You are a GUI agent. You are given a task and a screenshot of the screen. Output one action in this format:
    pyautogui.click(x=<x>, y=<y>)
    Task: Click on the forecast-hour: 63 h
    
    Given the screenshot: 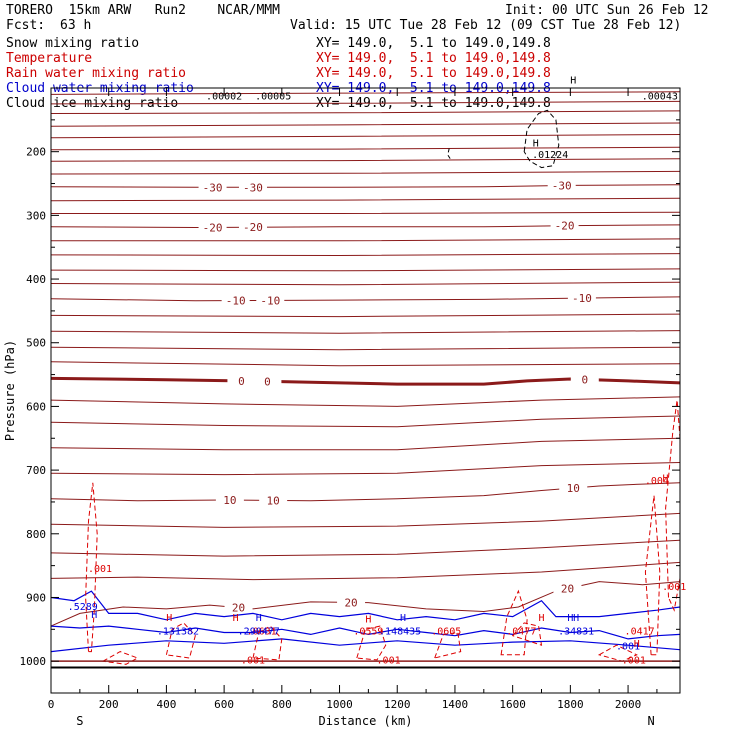 What is the action you would take?
    pyautogui.click(x=76, y=25)
    